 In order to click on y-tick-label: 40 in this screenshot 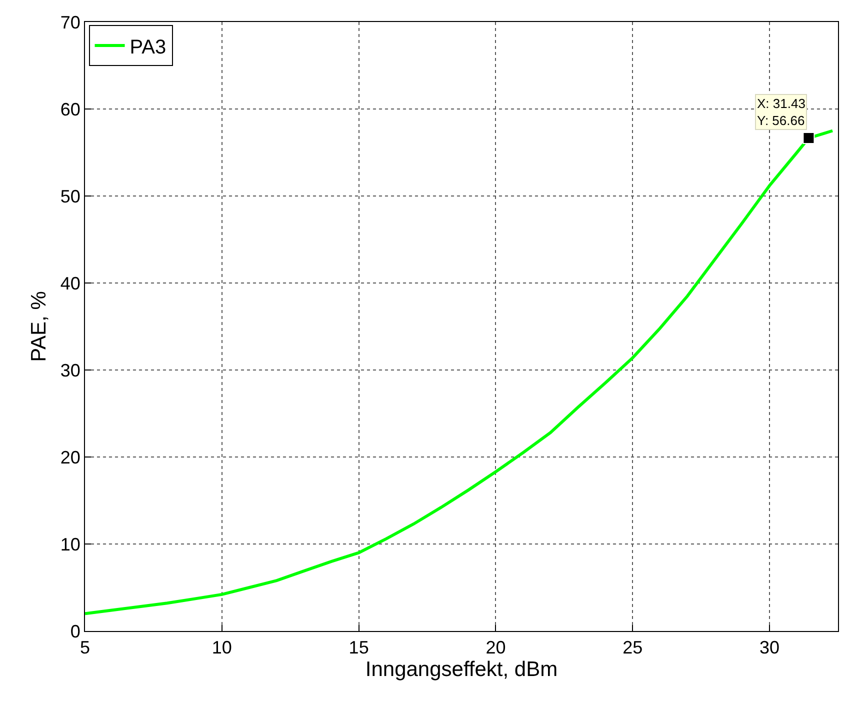, I will do `click(70, 283)`.